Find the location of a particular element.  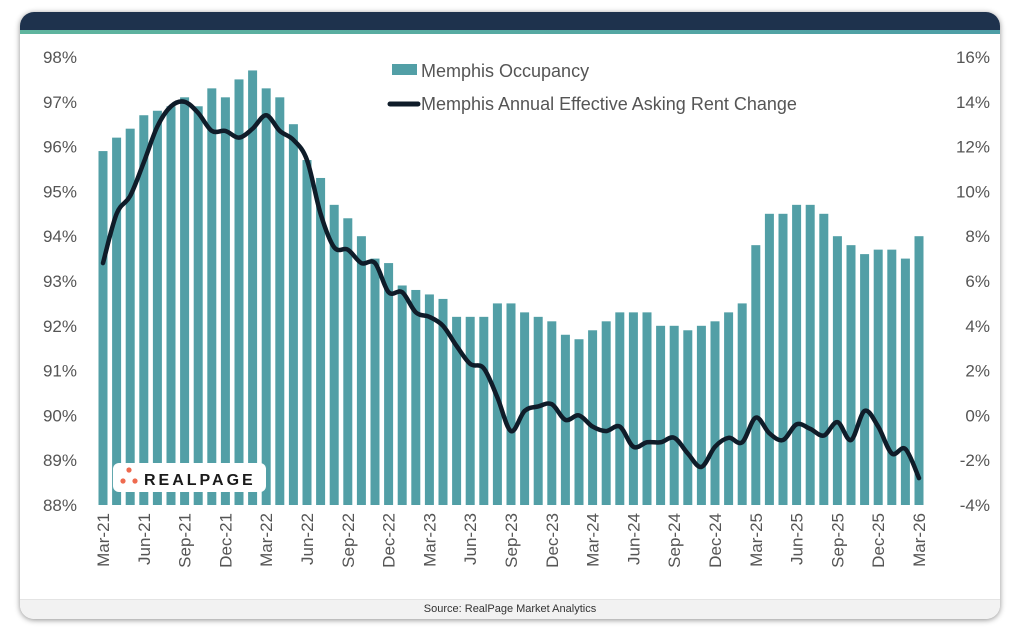

y-left-tick-label: 89% is located at coordinates (60, 460).